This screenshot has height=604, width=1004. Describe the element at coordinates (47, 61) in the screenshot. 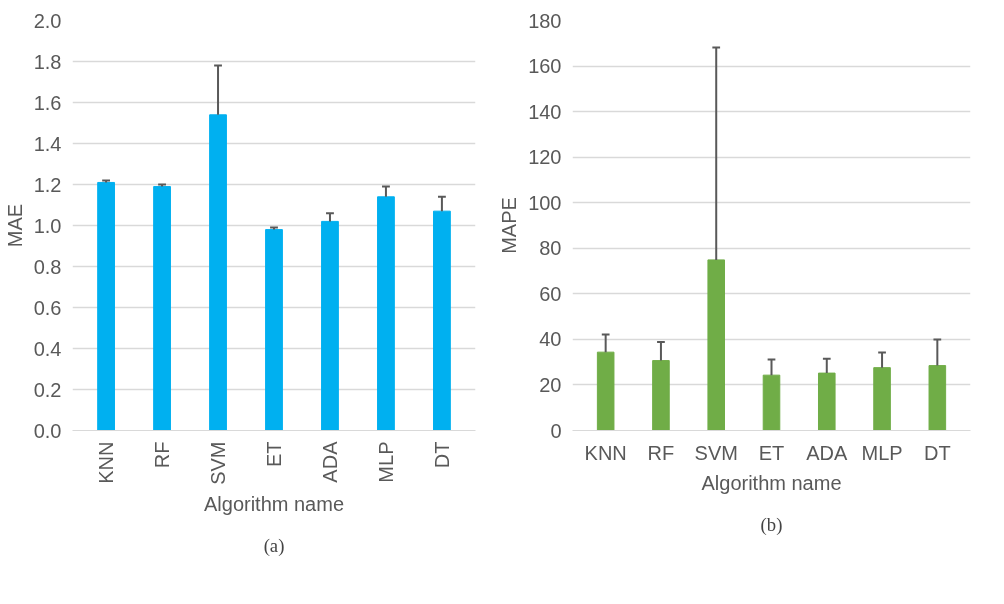

I see `y-tick-label: 1.8` at that location.